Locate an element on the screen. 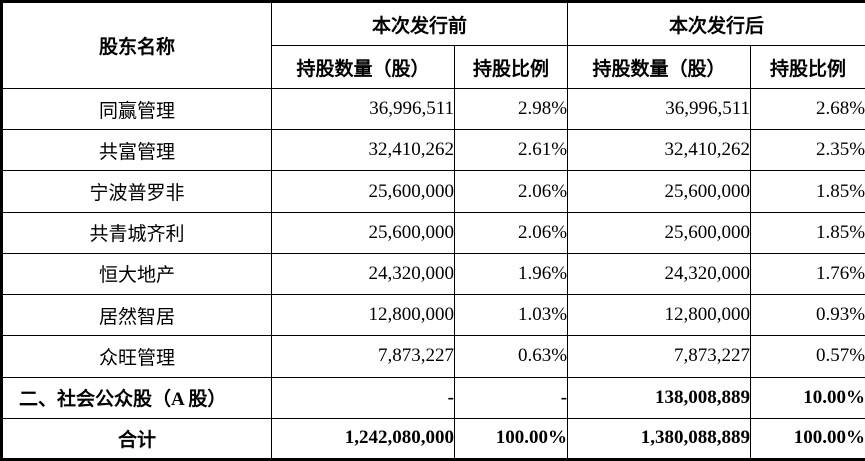 This screenshot has width=865, height=461. pre-ratio-cell: 1.96% is located at coordinates (511, 274).